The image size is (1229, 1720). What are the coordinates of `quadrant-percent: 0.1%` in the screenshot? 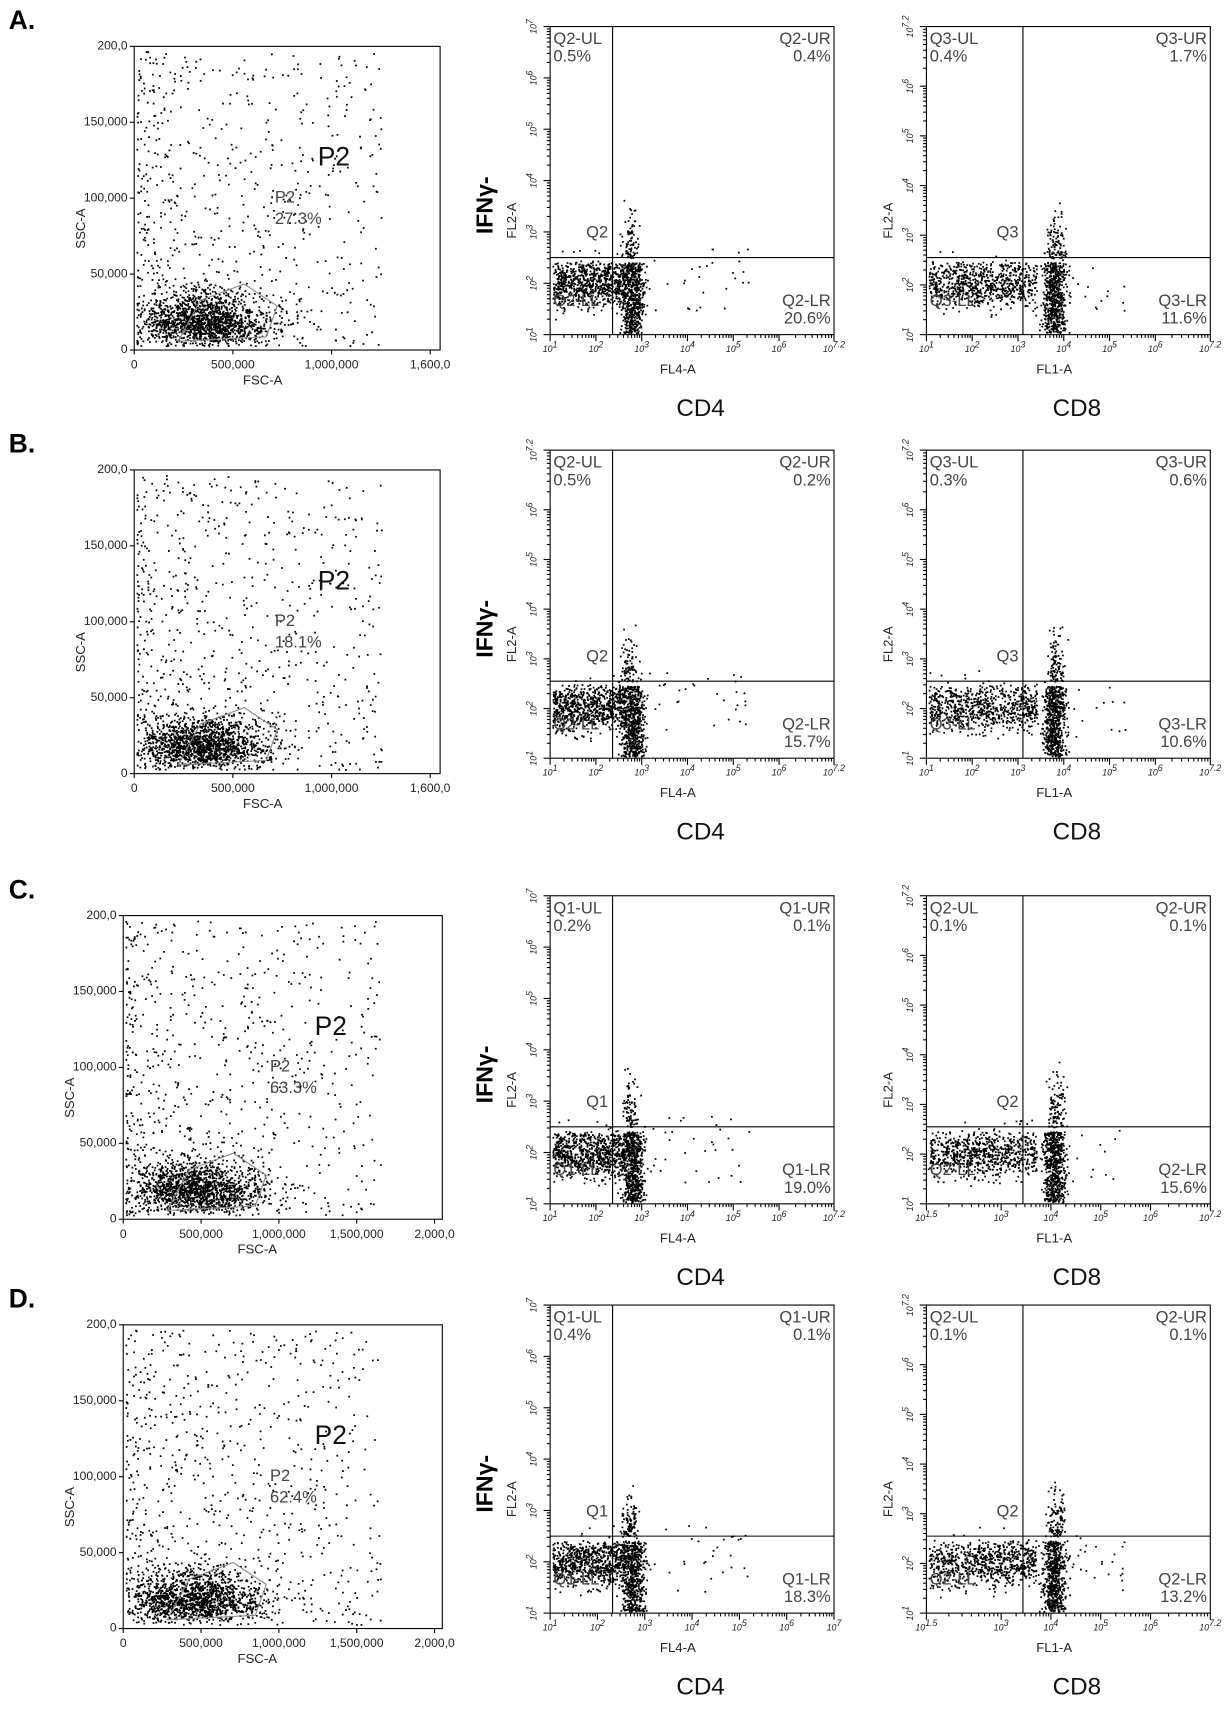 It's located at (949, 926).